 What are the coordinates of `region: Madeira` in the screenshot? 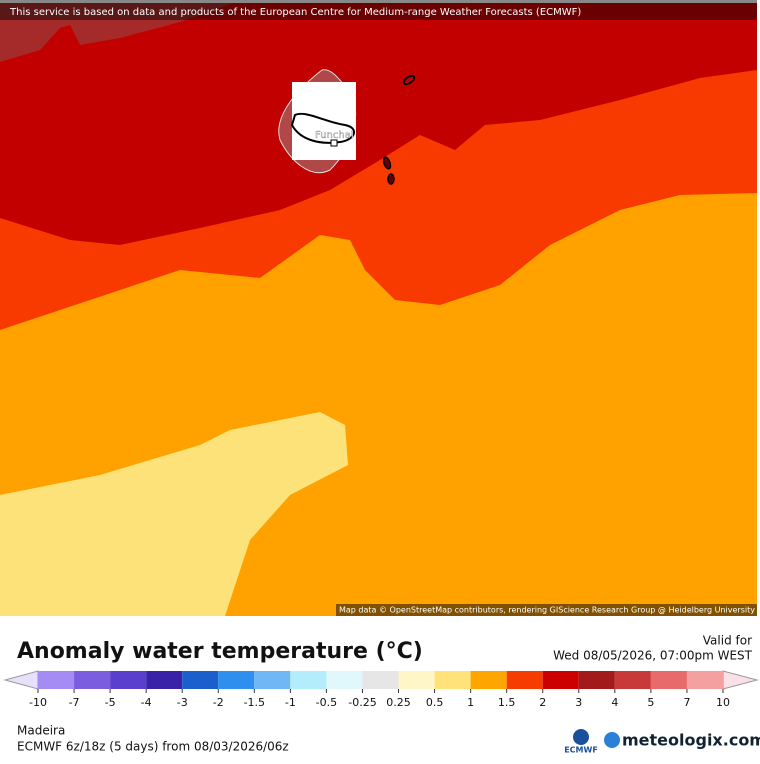 It's located at (41, 731).